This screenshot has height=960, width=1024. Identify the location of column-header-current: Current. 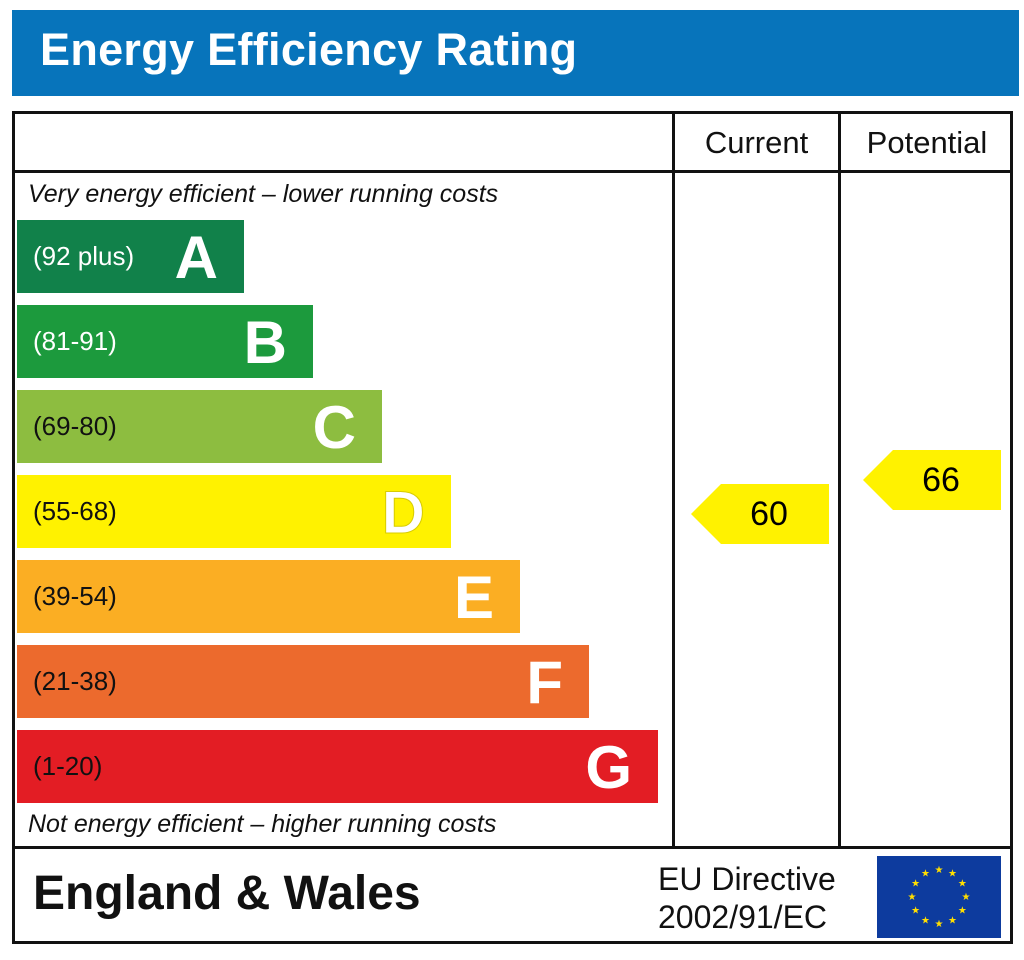
(756, 142).